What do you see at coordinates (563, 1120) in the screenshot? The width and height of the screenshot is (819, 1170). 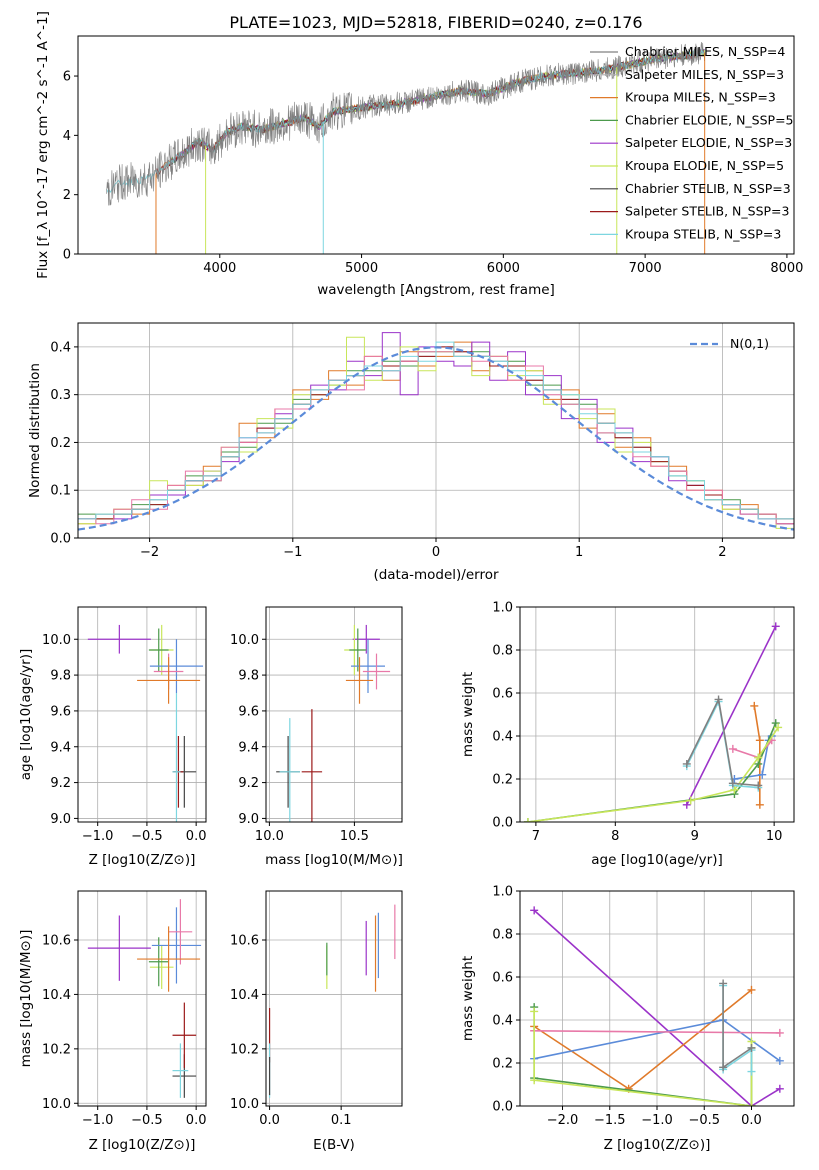 I see `x-tick-label: −2.0` at bounding box center [563, 1120].